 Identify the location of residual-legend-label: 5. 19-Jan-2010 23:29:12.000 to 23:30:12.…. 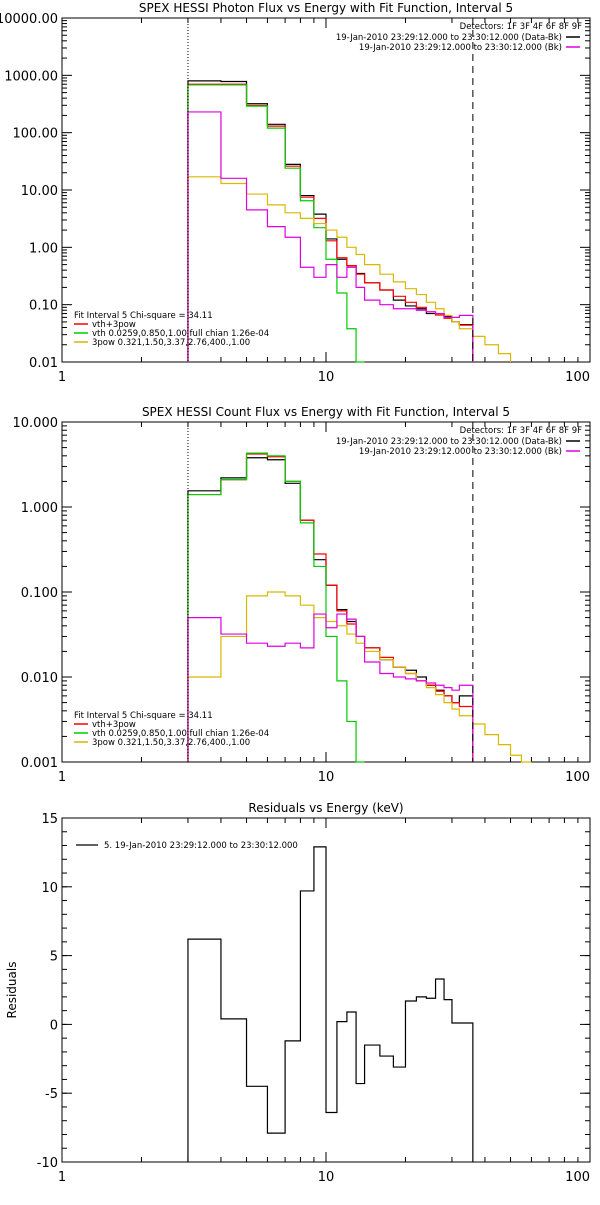
(201, 846).